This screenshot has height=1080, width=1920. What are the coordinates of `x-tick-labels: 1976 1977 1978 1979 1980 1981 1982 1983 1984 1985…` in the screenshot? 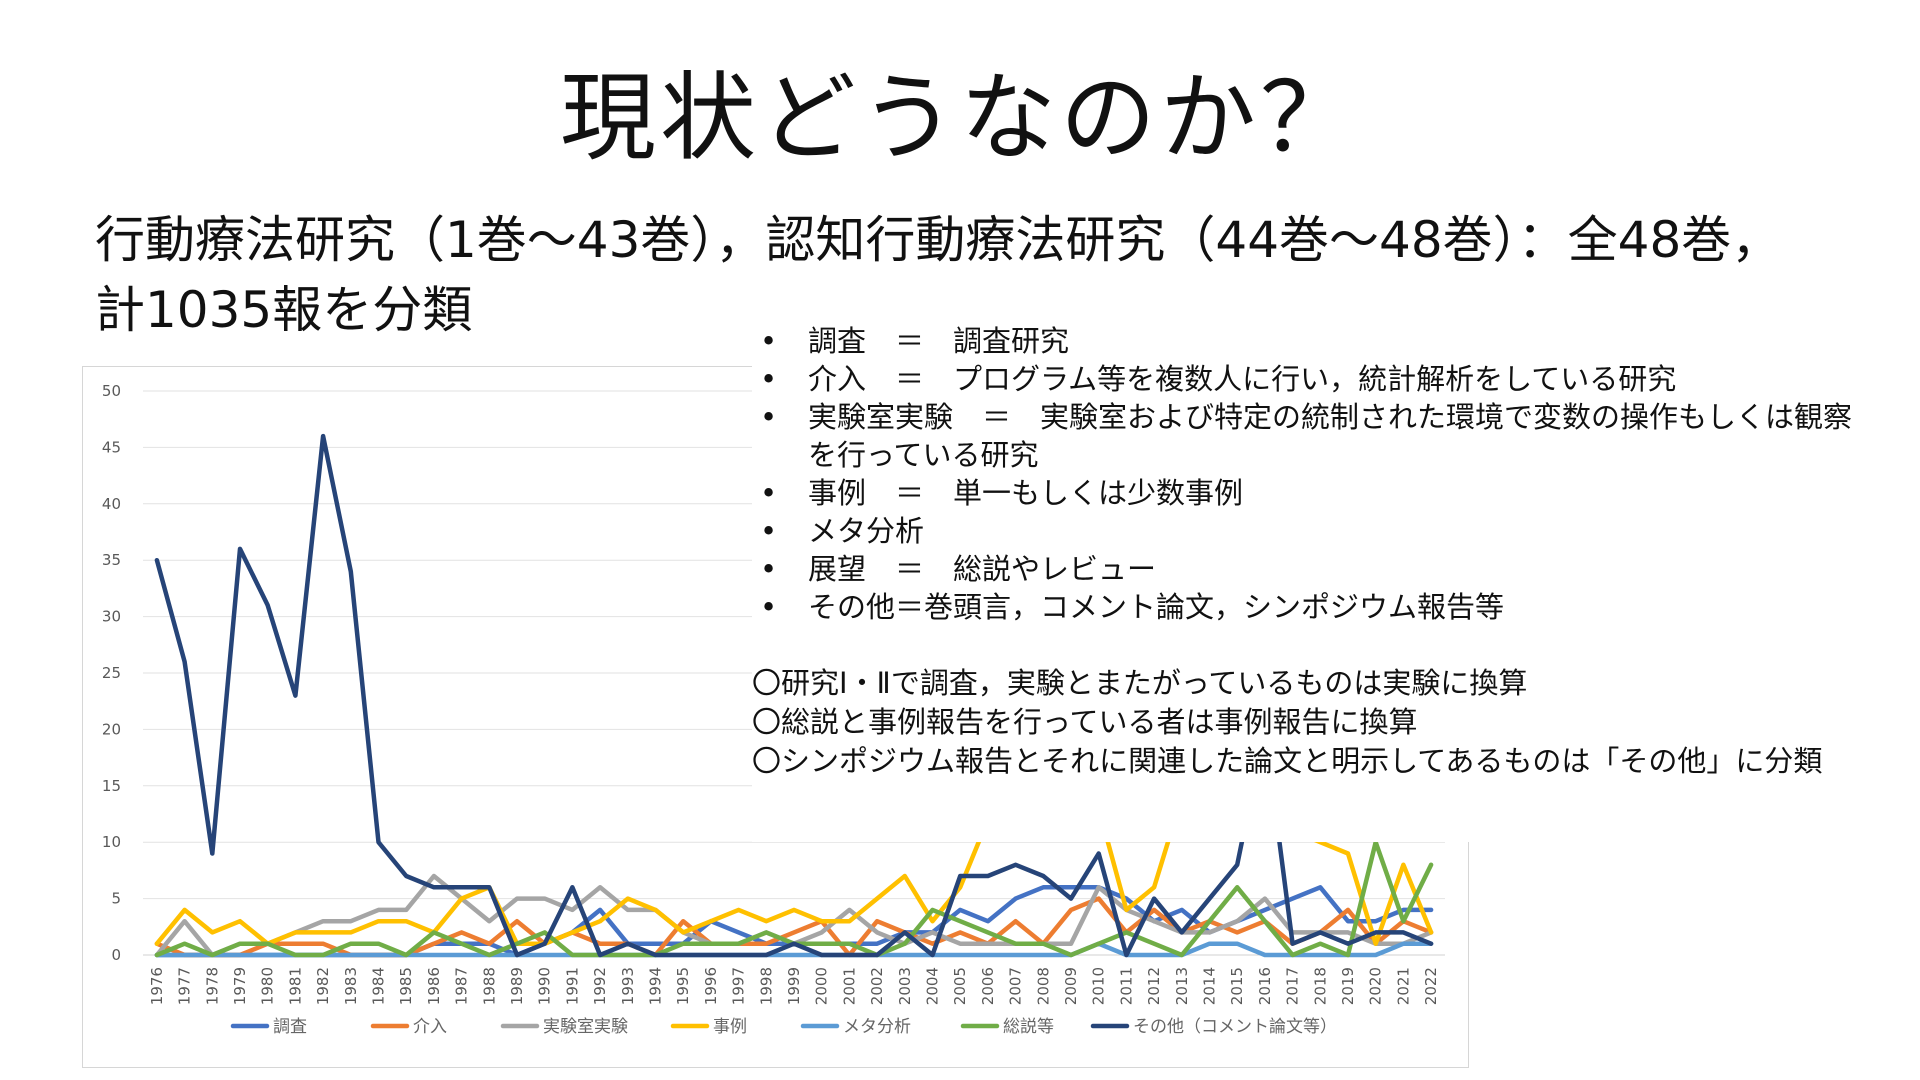 It's located at (794, 986).